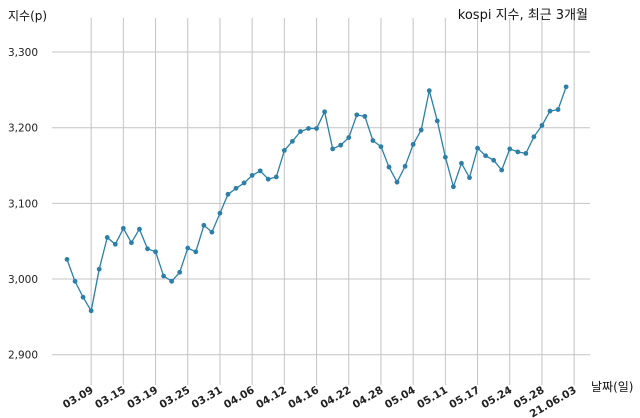 The width and height of the screenshot is (640, 418). Describe the element at coordinates (368, 397) in the screenshot. I see `x-tick-label: 04.28` at that location.